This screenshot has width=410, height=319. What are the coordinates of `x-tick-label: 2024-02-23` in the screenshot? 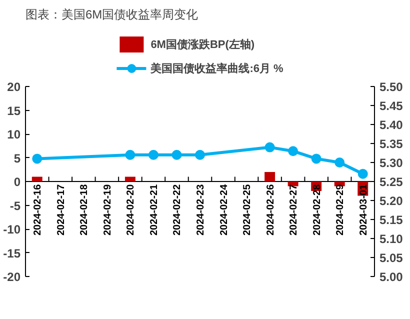 It's located at (201, 210).